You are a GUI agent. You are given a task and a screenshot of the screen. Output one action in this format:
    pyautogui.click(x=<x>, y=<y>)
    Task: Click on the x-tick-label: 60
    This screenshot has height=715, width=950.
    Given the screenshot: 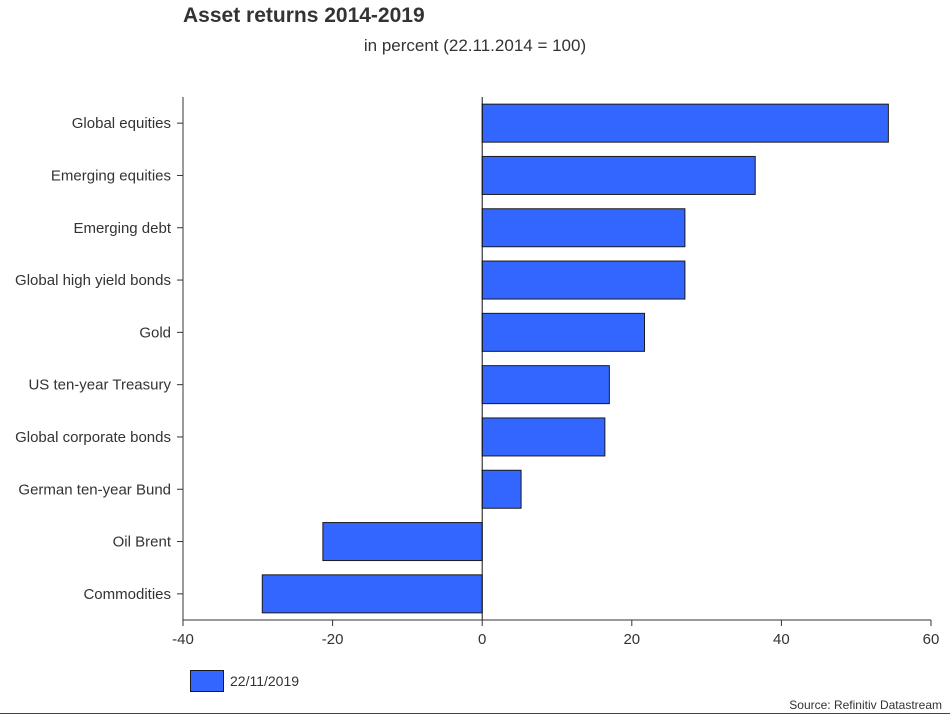 What is the action you would take?
    pyautogui.click(x=931, y=639)
    